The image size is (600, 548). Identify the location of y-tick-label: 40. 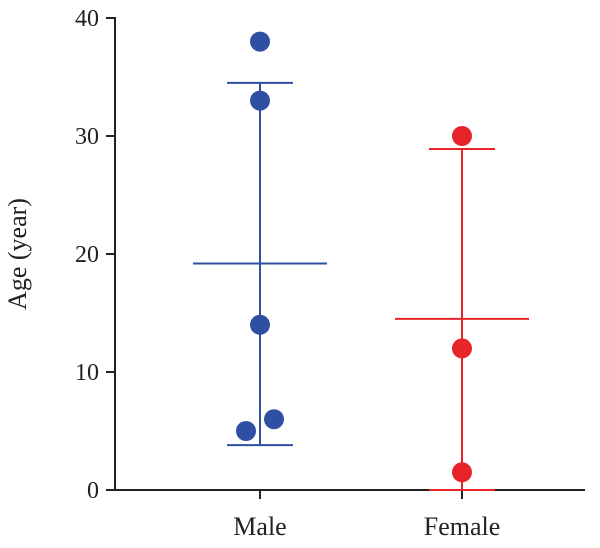
(87, 19).